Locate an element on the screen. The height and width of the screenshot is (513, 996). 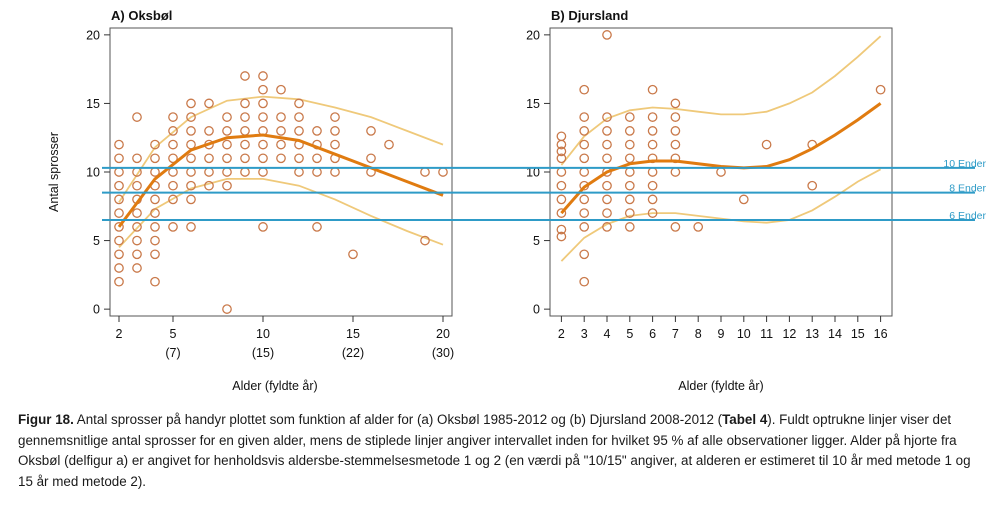
x-tick-label: 13 is located at coordinates (812, 334).